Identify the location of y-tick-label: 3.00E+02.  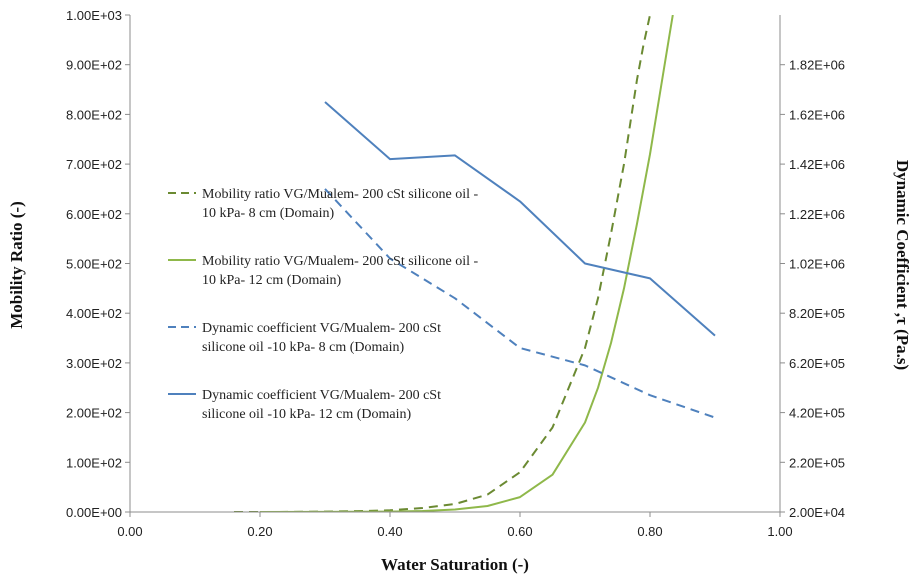
(94, 363).